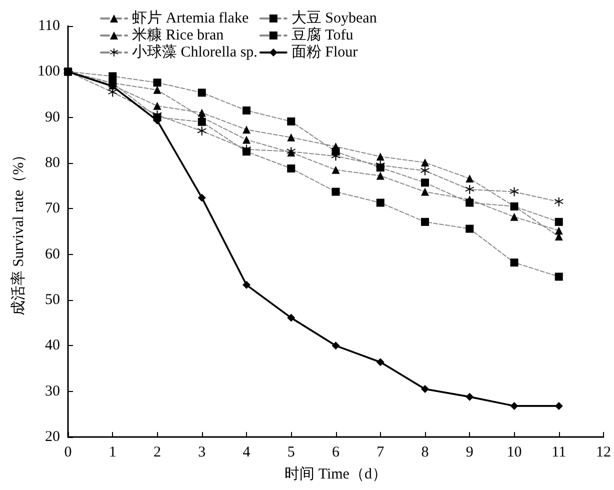 The height and width of the screenshot is (490, 614). What do you see at coordinates (190, 18) in the screenshot?
I see `legend-label: 虾片 Artemia flake` at bounding box center [190, 18].